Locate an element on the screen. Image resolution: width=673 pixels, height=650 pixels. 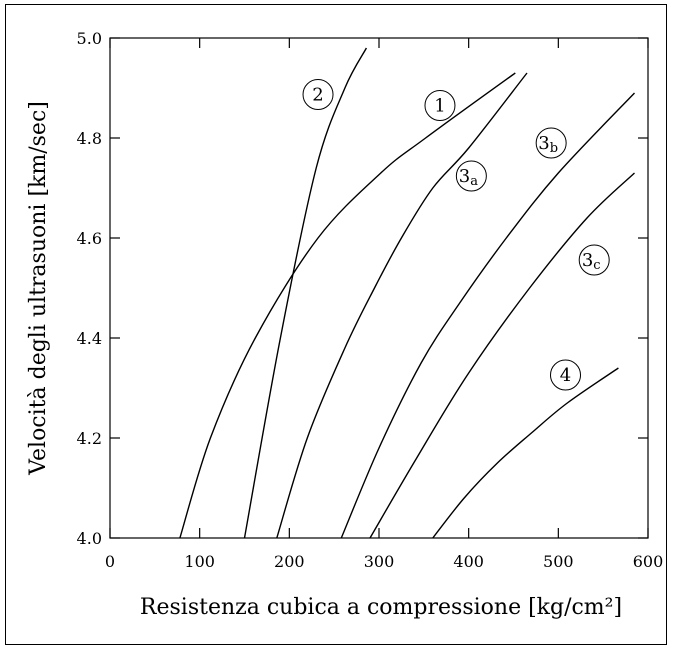
y-axis-title: Velocità degli ultrasuoni [km/sec] is located at coordinates (38, 288).